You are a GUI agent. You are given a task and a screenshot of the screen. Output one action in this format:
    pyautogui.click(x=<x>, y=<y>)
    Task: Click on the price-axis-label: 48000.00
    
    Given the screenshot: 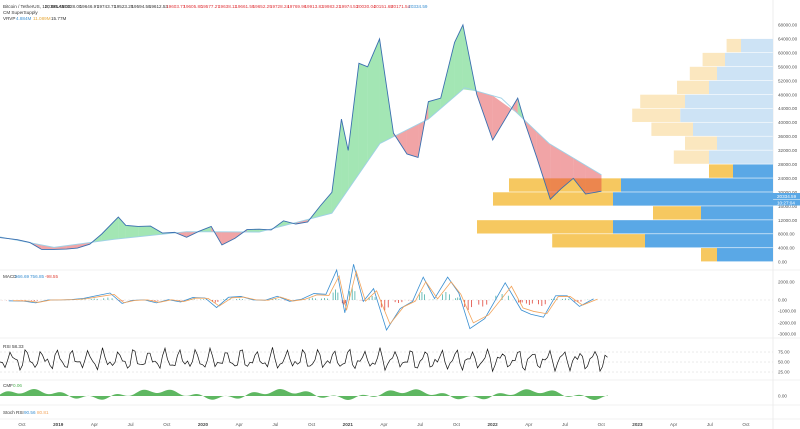 What is the action you would take?
    pyautogui.click(x=788, y=94)
    